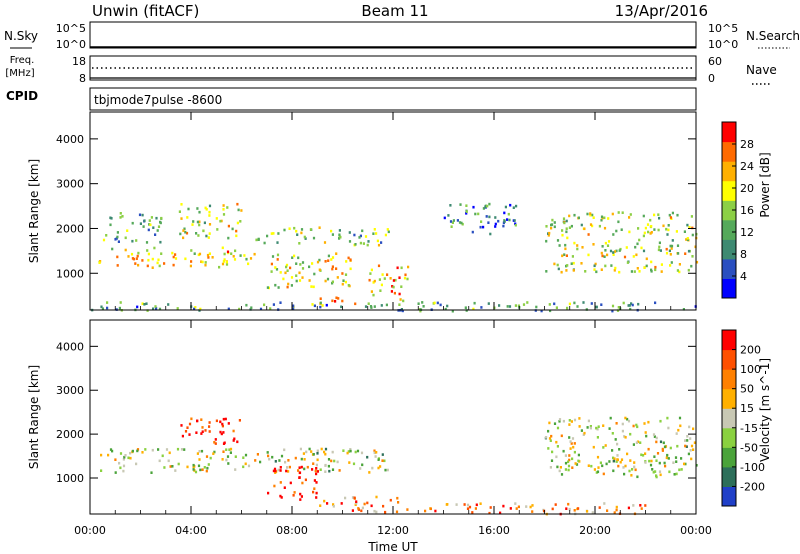  I want to click on power-colorbar-tick-label: 8, so click(743, 254).